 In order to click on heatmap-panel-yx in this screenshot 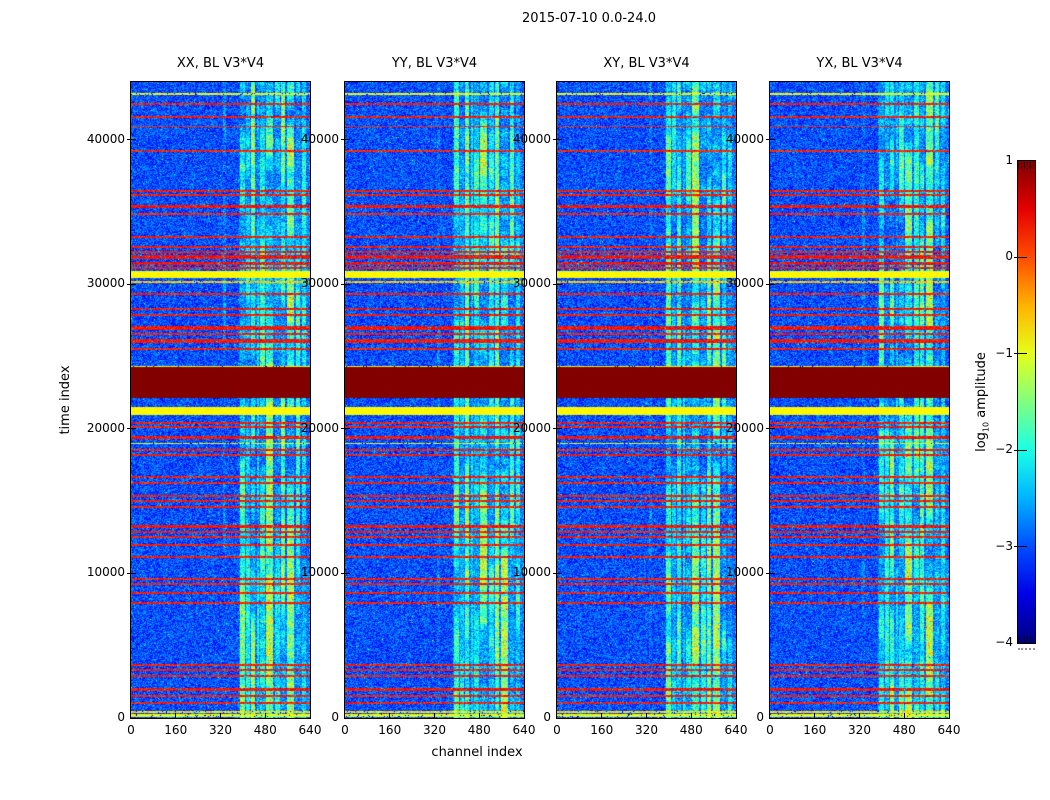, I will do `click(859, 400)`.